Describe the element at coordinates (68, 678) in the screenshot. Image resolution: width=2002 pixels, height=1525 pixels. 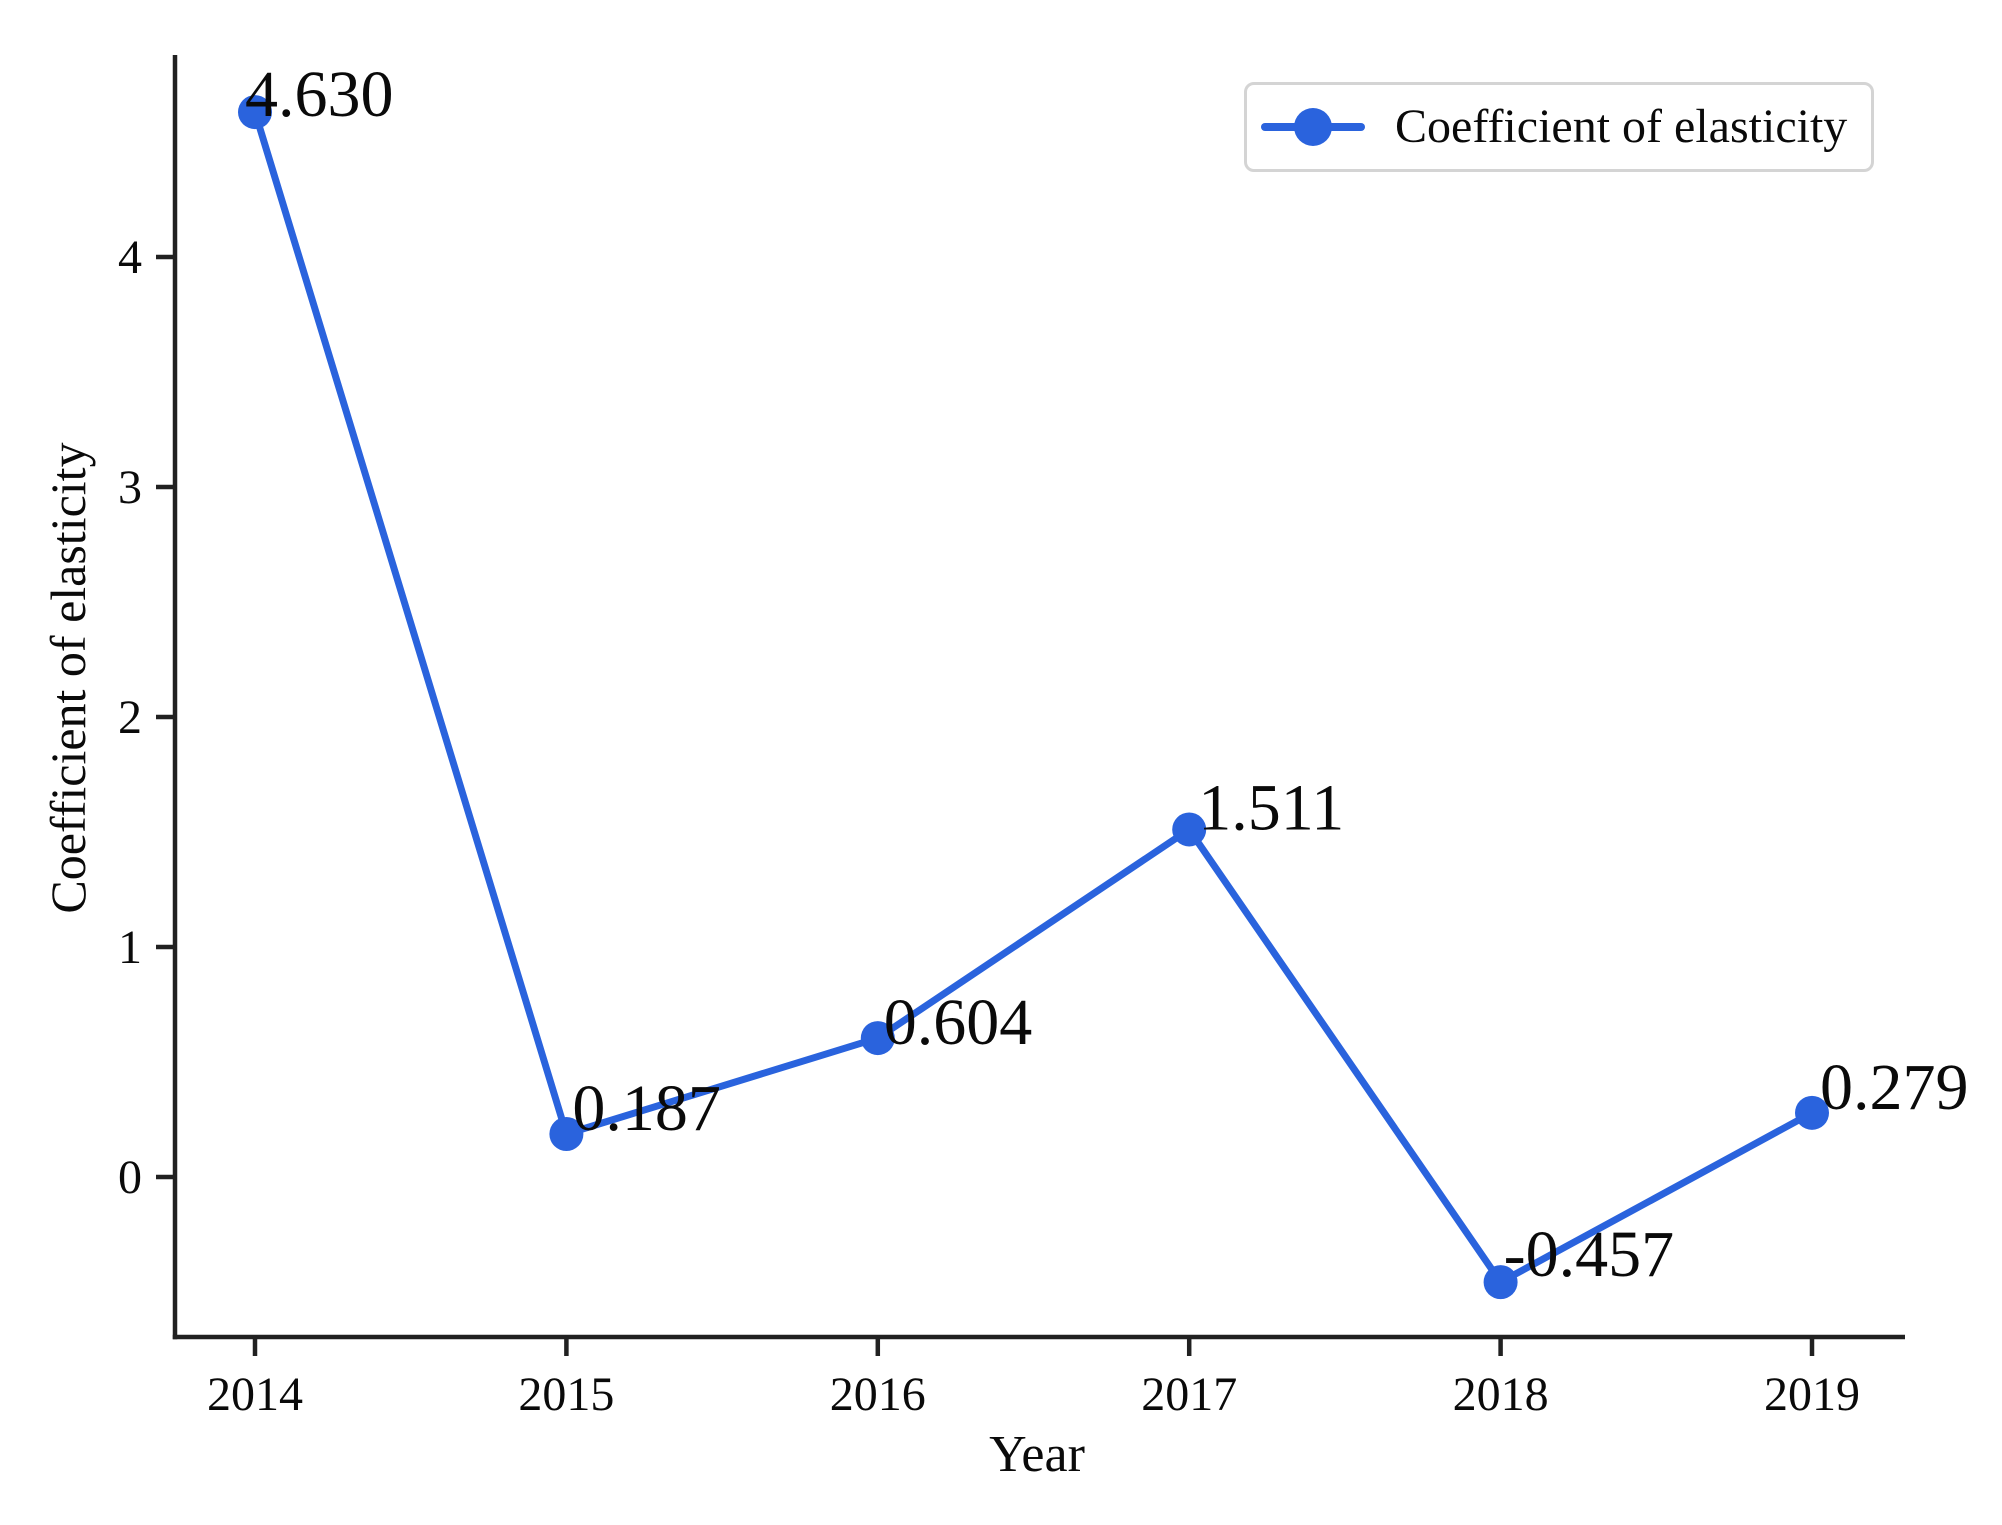
I see `y-axis-title: Coefficient of elasticity` at that location.